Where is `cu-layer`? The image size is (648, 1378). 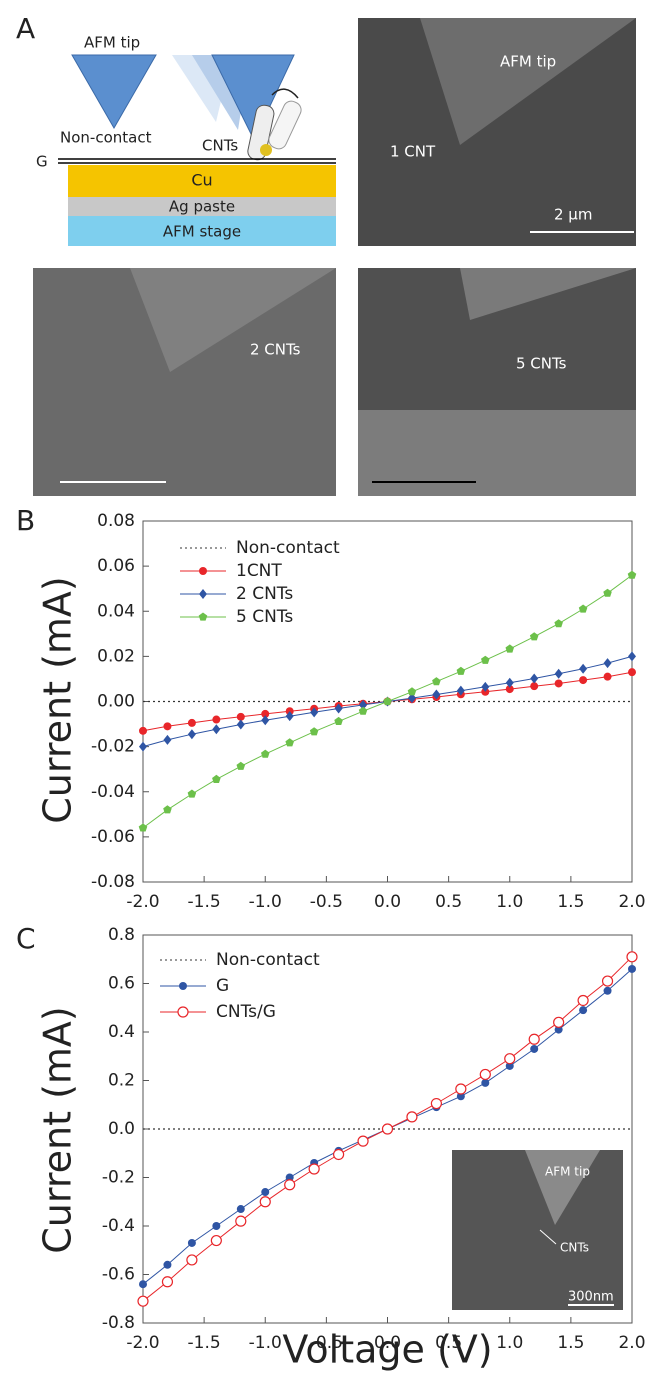 cu-layer is located at coordinates (202, 181).